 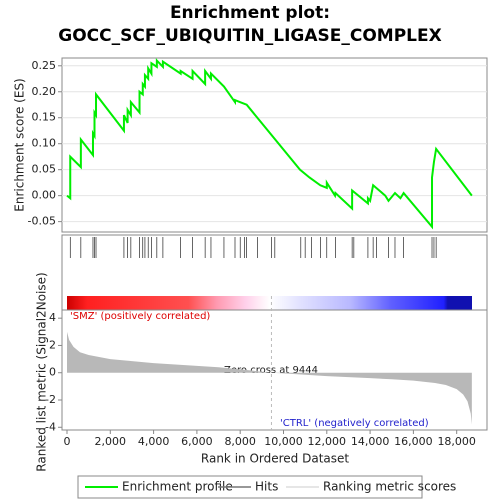 I want to click on y2-tick-label: -4, so click(x=50, y=426).